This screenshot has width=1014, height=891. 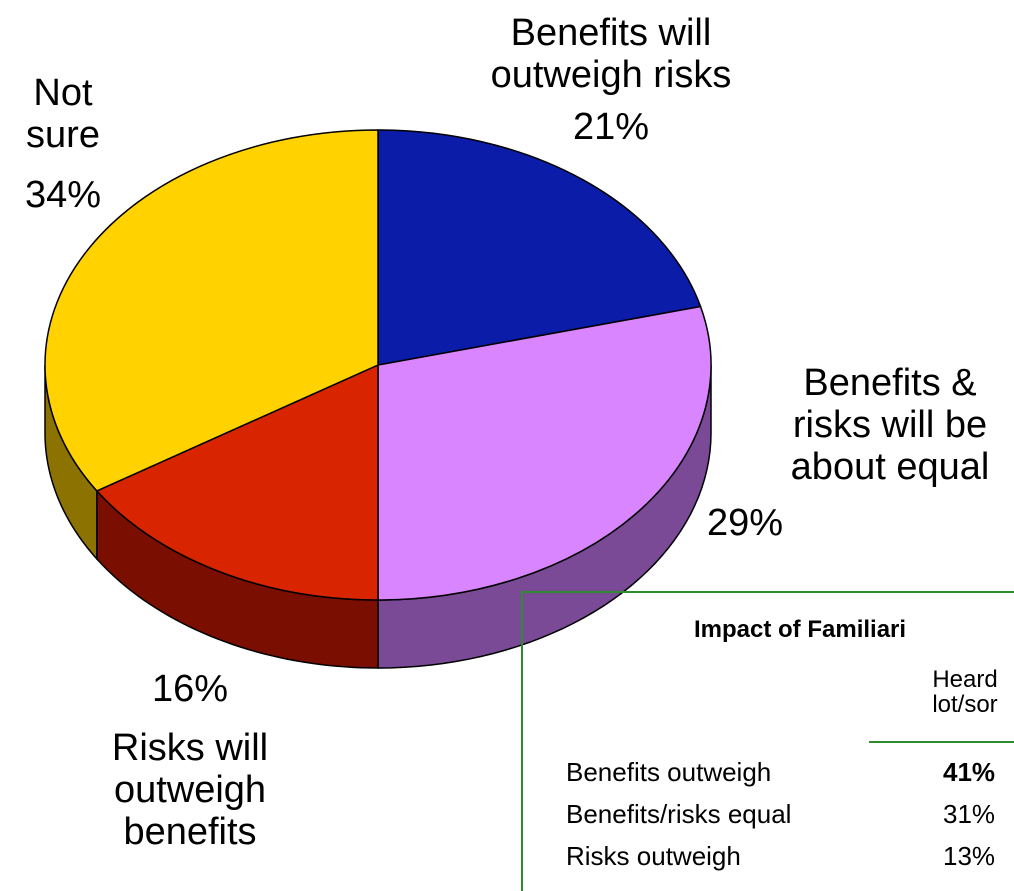 What do you see at coordinates (965, 679) in the screenshot?
I see `column-header-line: Heard` at bounding box center [965, 679].